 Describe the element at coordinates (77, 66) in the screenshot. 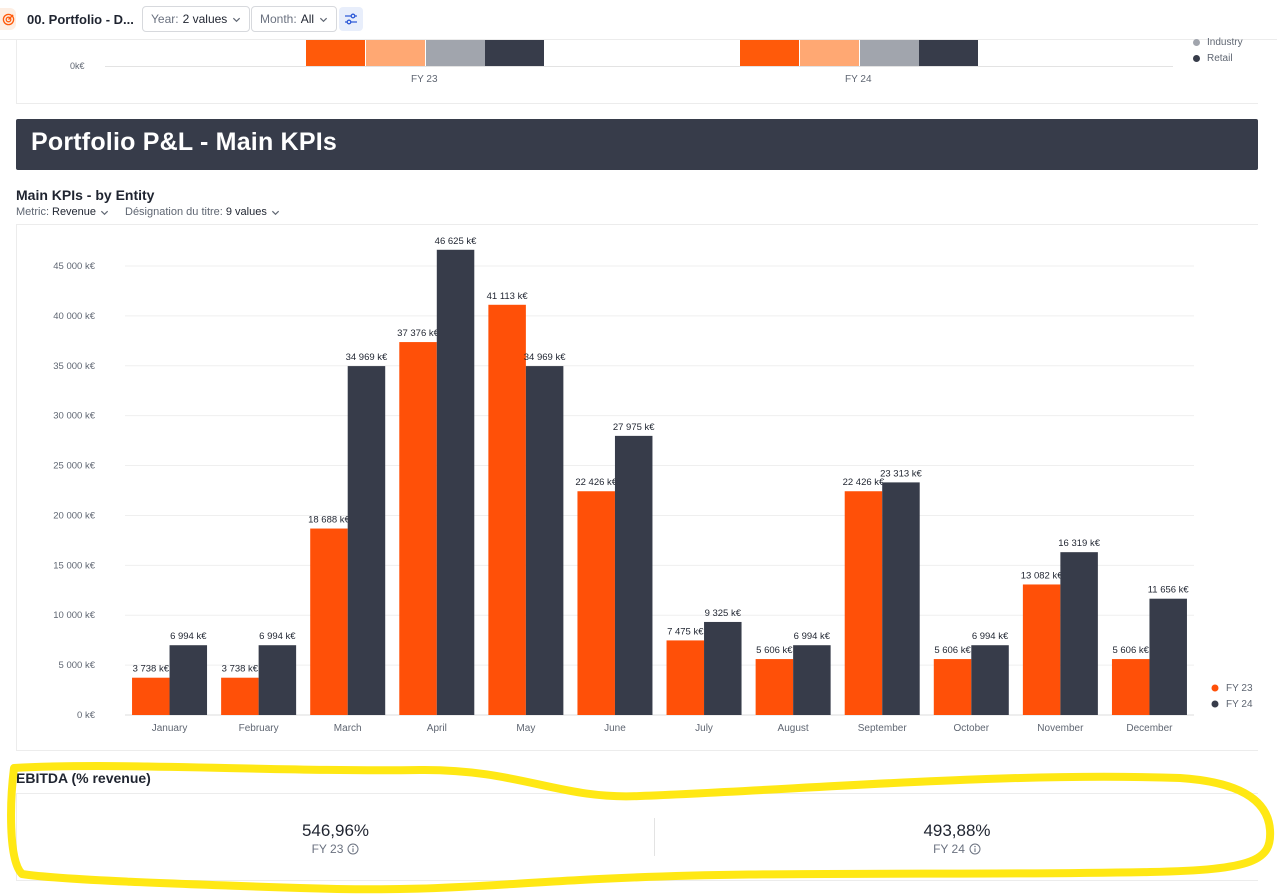

I see `previous-chart-y-tick: 0k€` at that location.